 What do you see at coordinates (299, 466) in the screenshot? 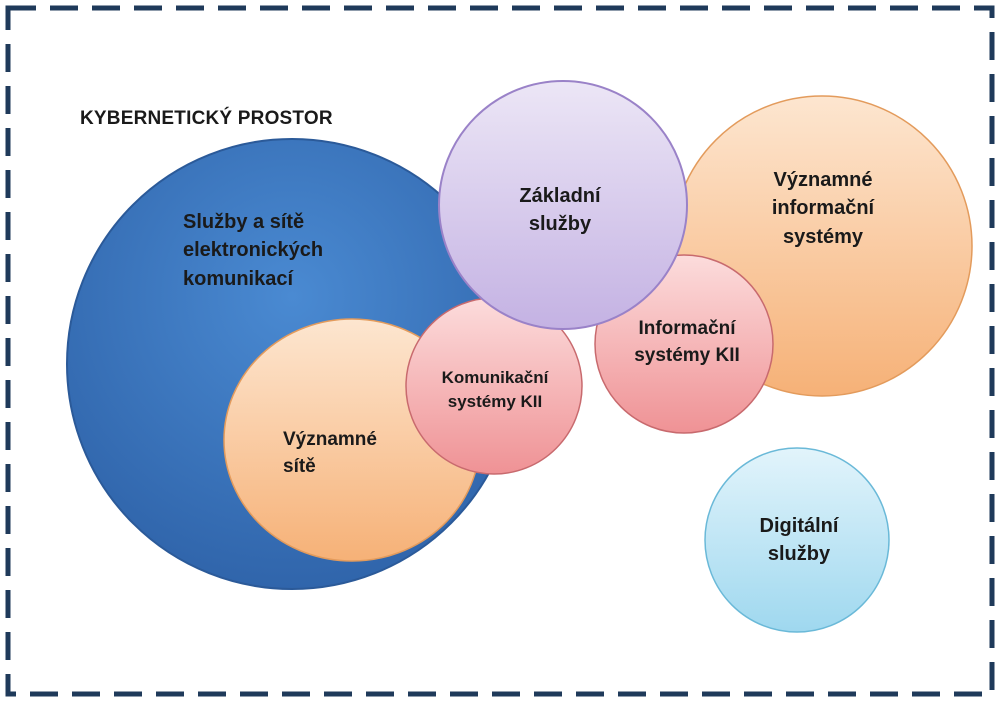
I see `label-line: sítě` at bounding box center [299, 466].